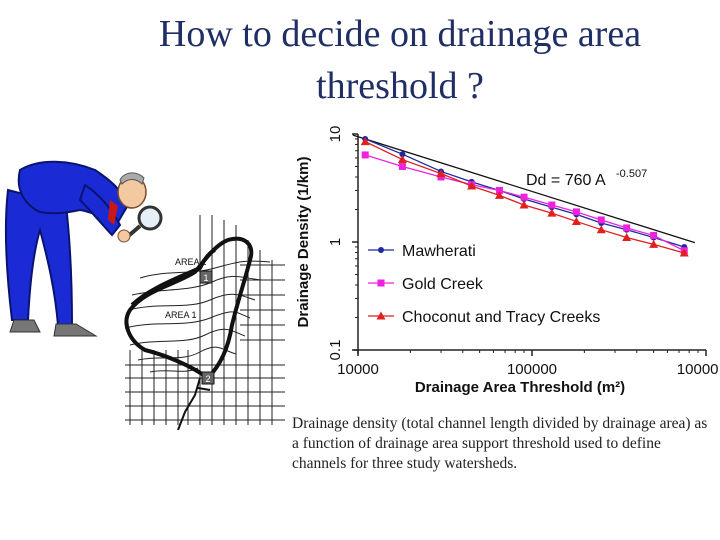 This screenshot has width=720, height=540. What do you see at coordinates (83, 248) in the screenshot?
I see `investigator-figure` at bounding box center [83, 248].